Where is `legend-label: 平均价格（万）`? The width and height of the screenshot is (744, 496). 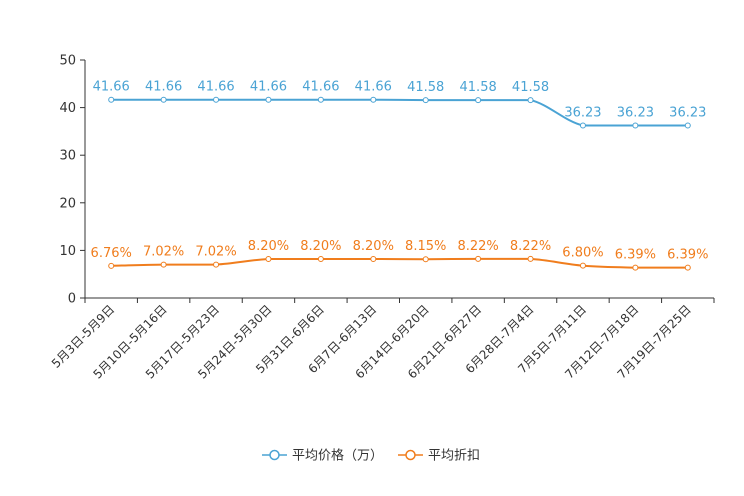 legend-label: 平均价格（万） is located at coordinates (337, 456).